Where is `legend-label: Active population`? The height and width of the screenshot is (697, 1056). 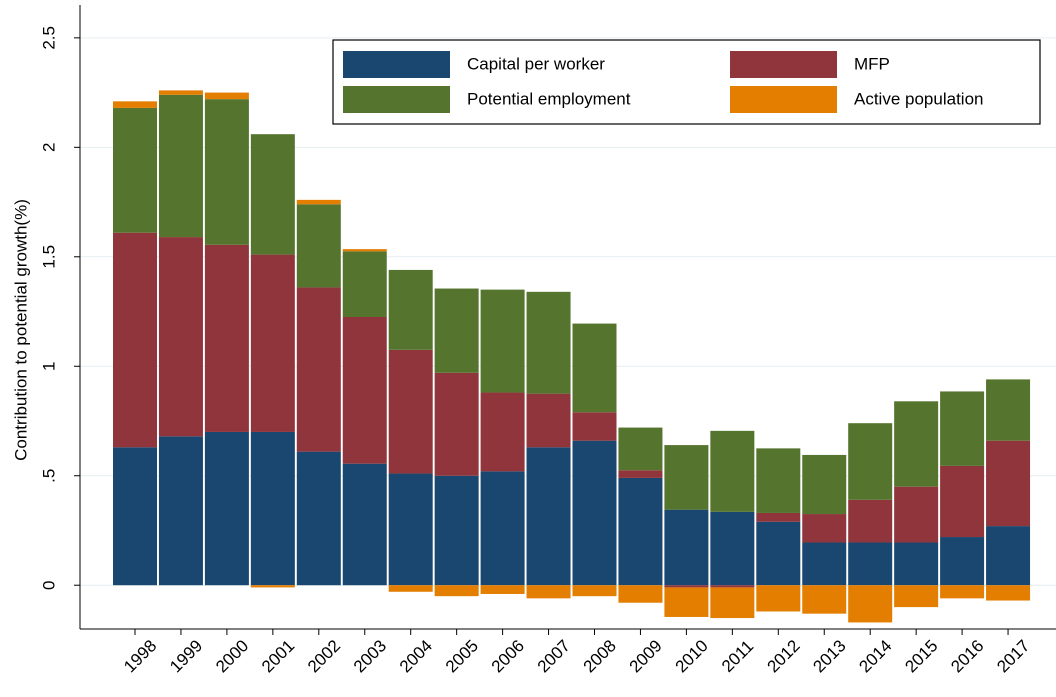
legend-label: Active population is located at coordinates (918, 98).